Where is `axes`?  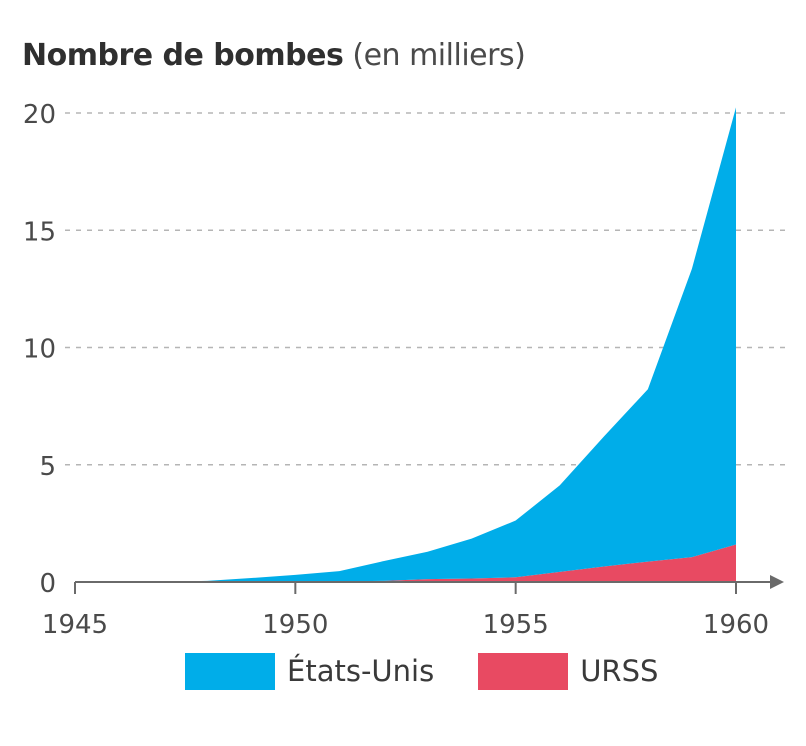 axes is located at coordinates (429, 584).